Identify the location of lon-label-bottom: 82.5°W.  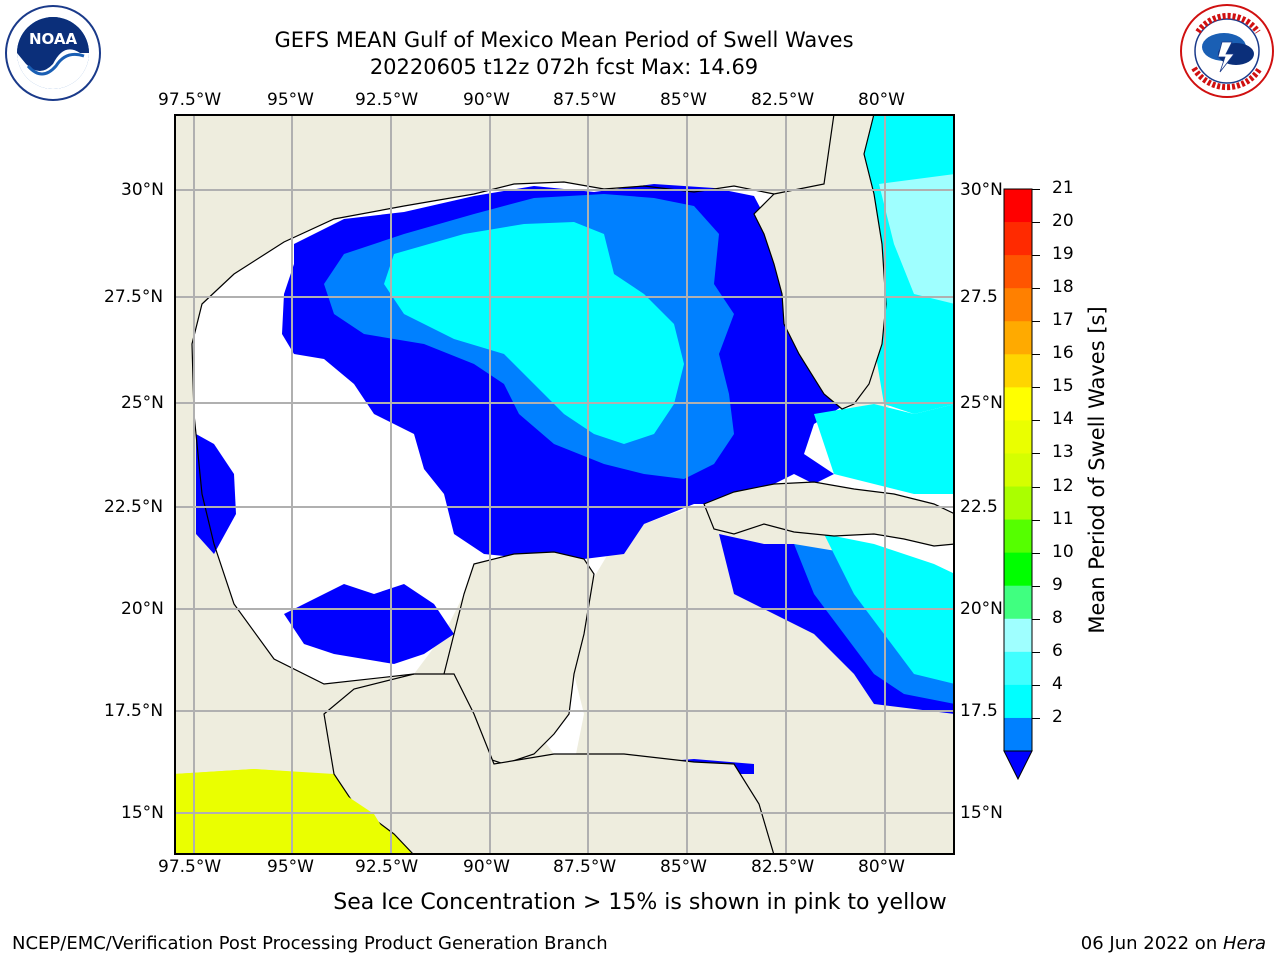
(783, 867).